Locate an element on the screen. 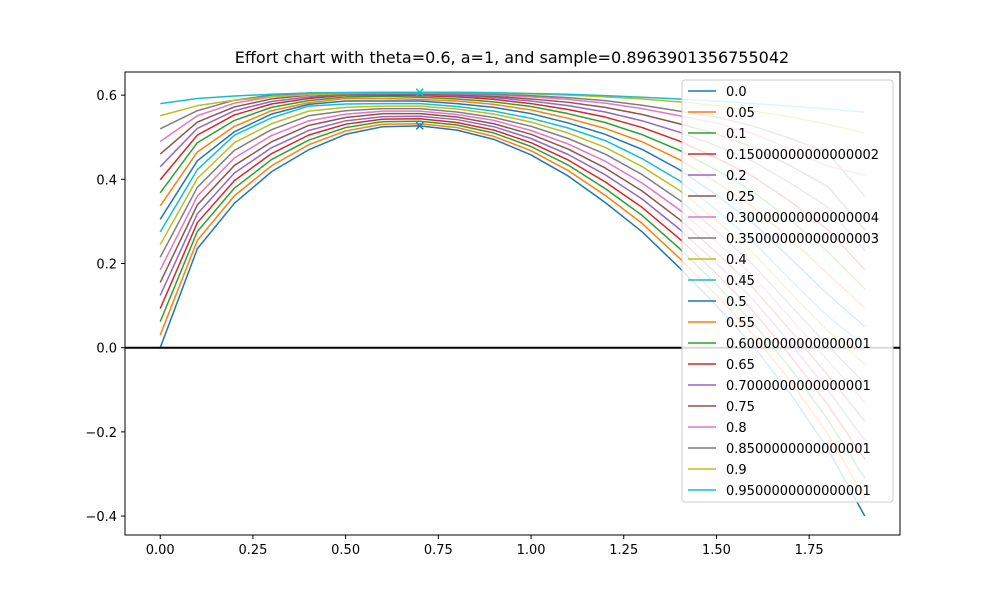  legend-item: 0.7000000000000001 is located at coordinates (779, 386).